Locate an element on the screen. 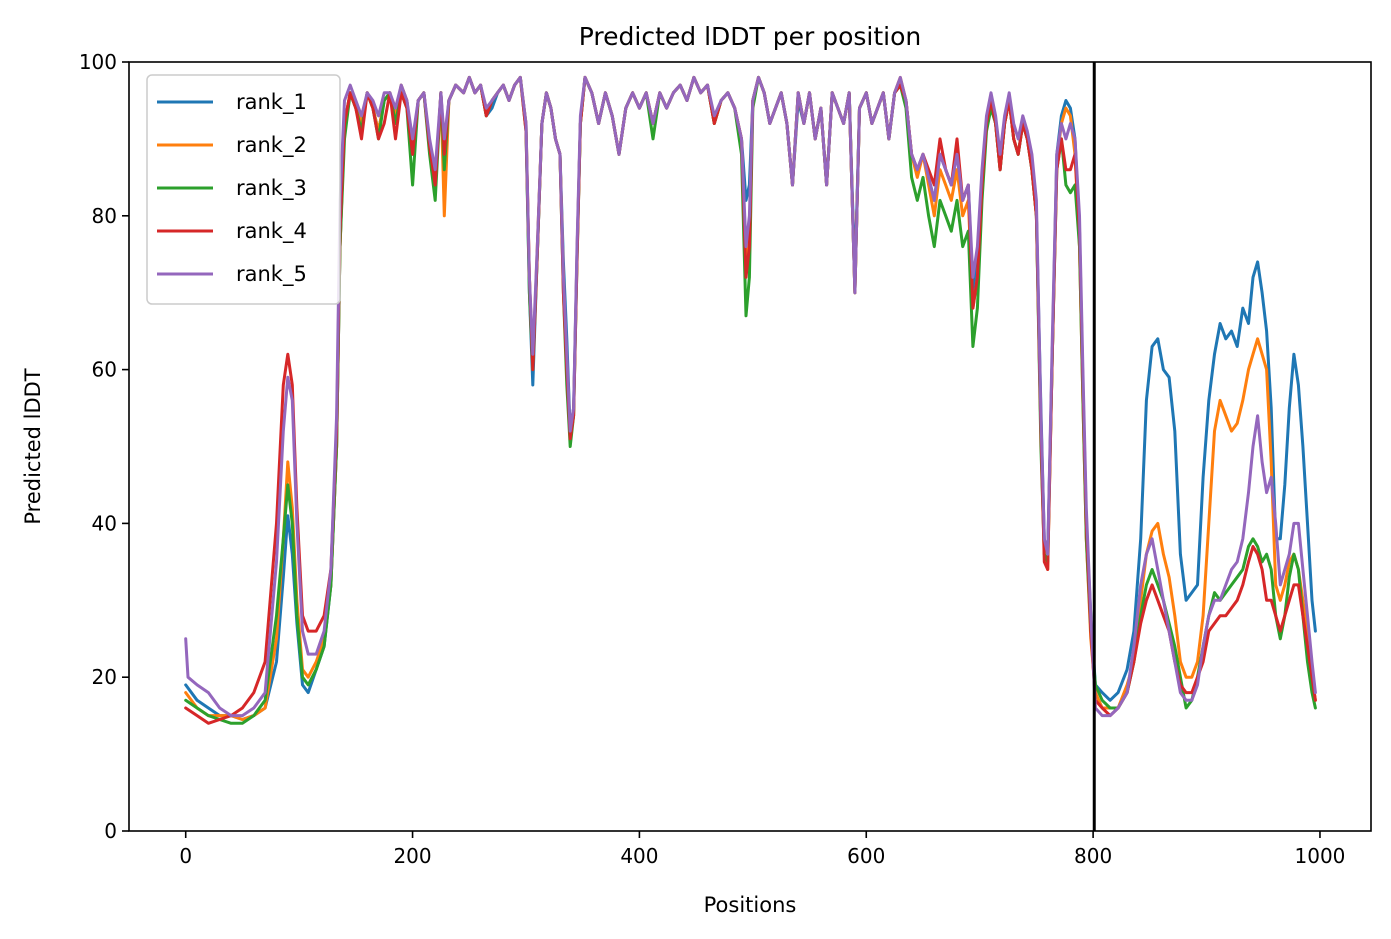 The width and height of the screenshot is (1391, 939). y-tick-label: 20 is located at coordinates (104, 677).